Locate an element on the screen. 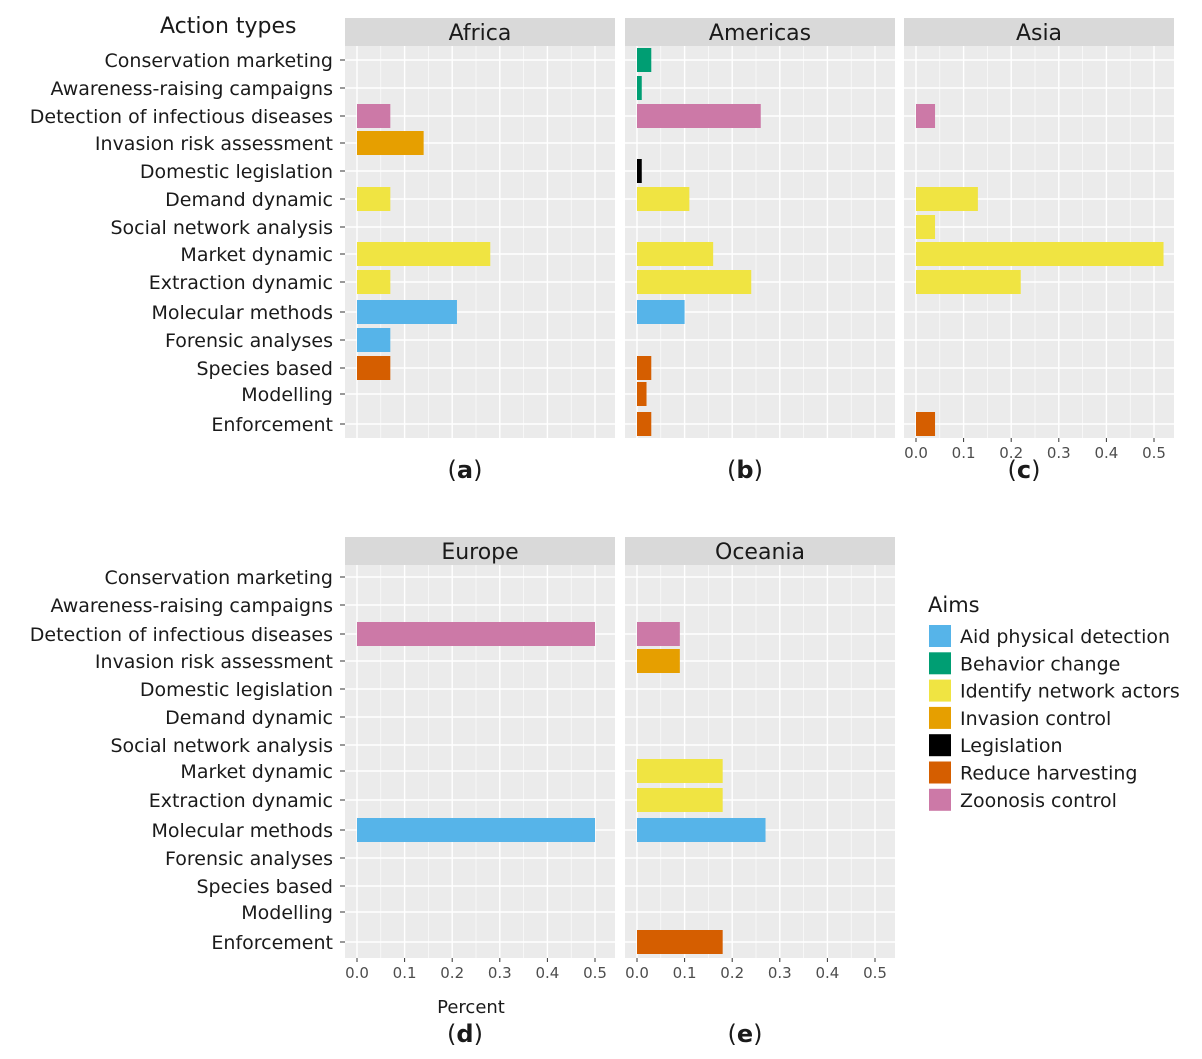 This screenshot has width=1202, height=1059. legend-label-invasion-control: Invasion control is located at coordinates (1035, 719).